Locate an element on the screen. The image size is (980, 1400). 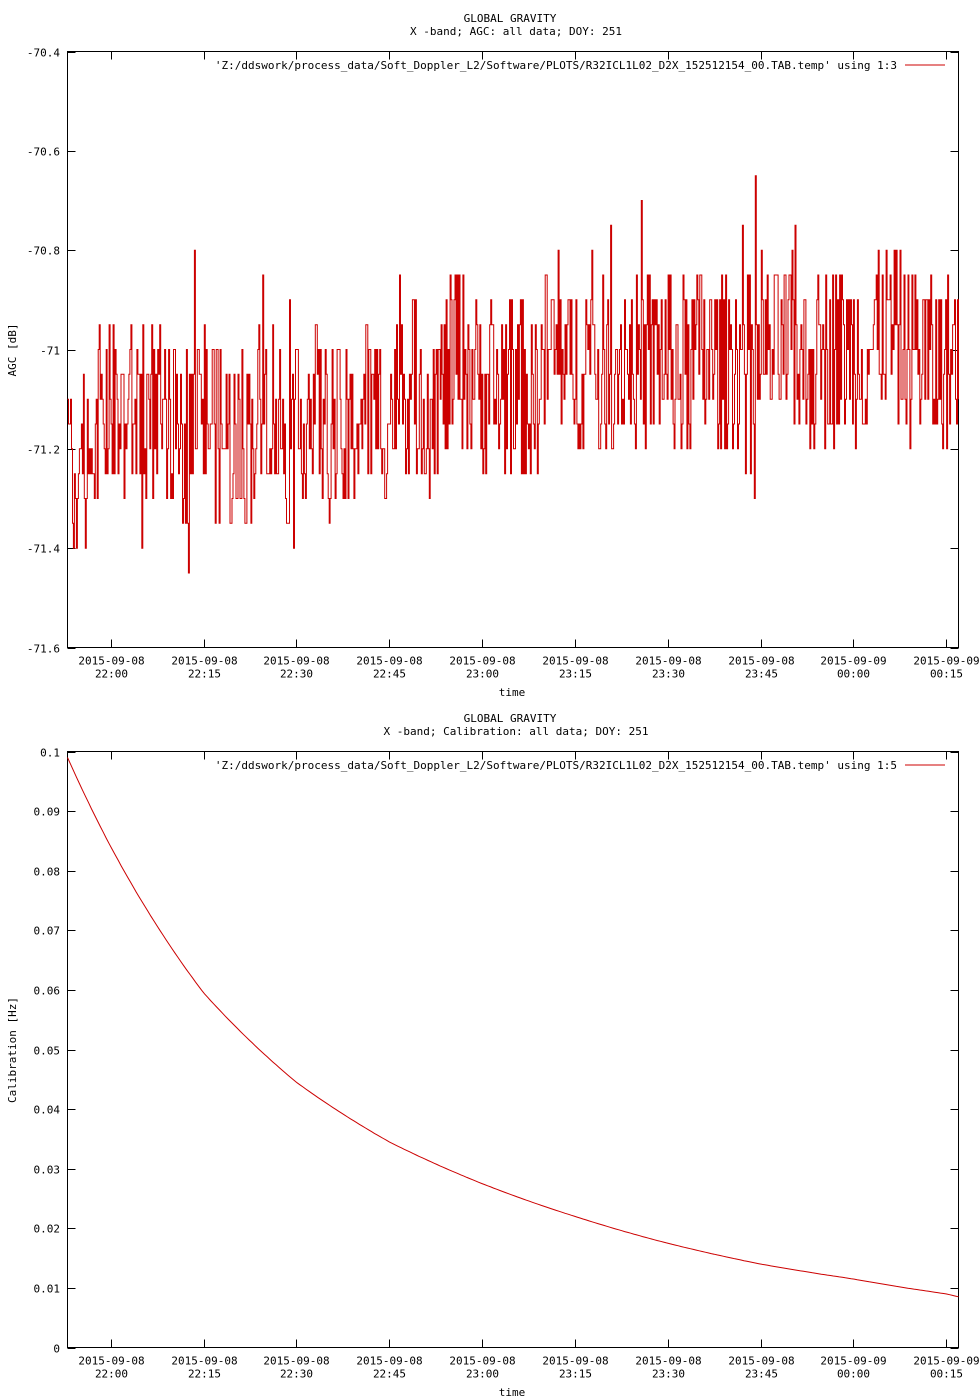
y-tick-label: -71.6 is located at coordinates (43, 649).